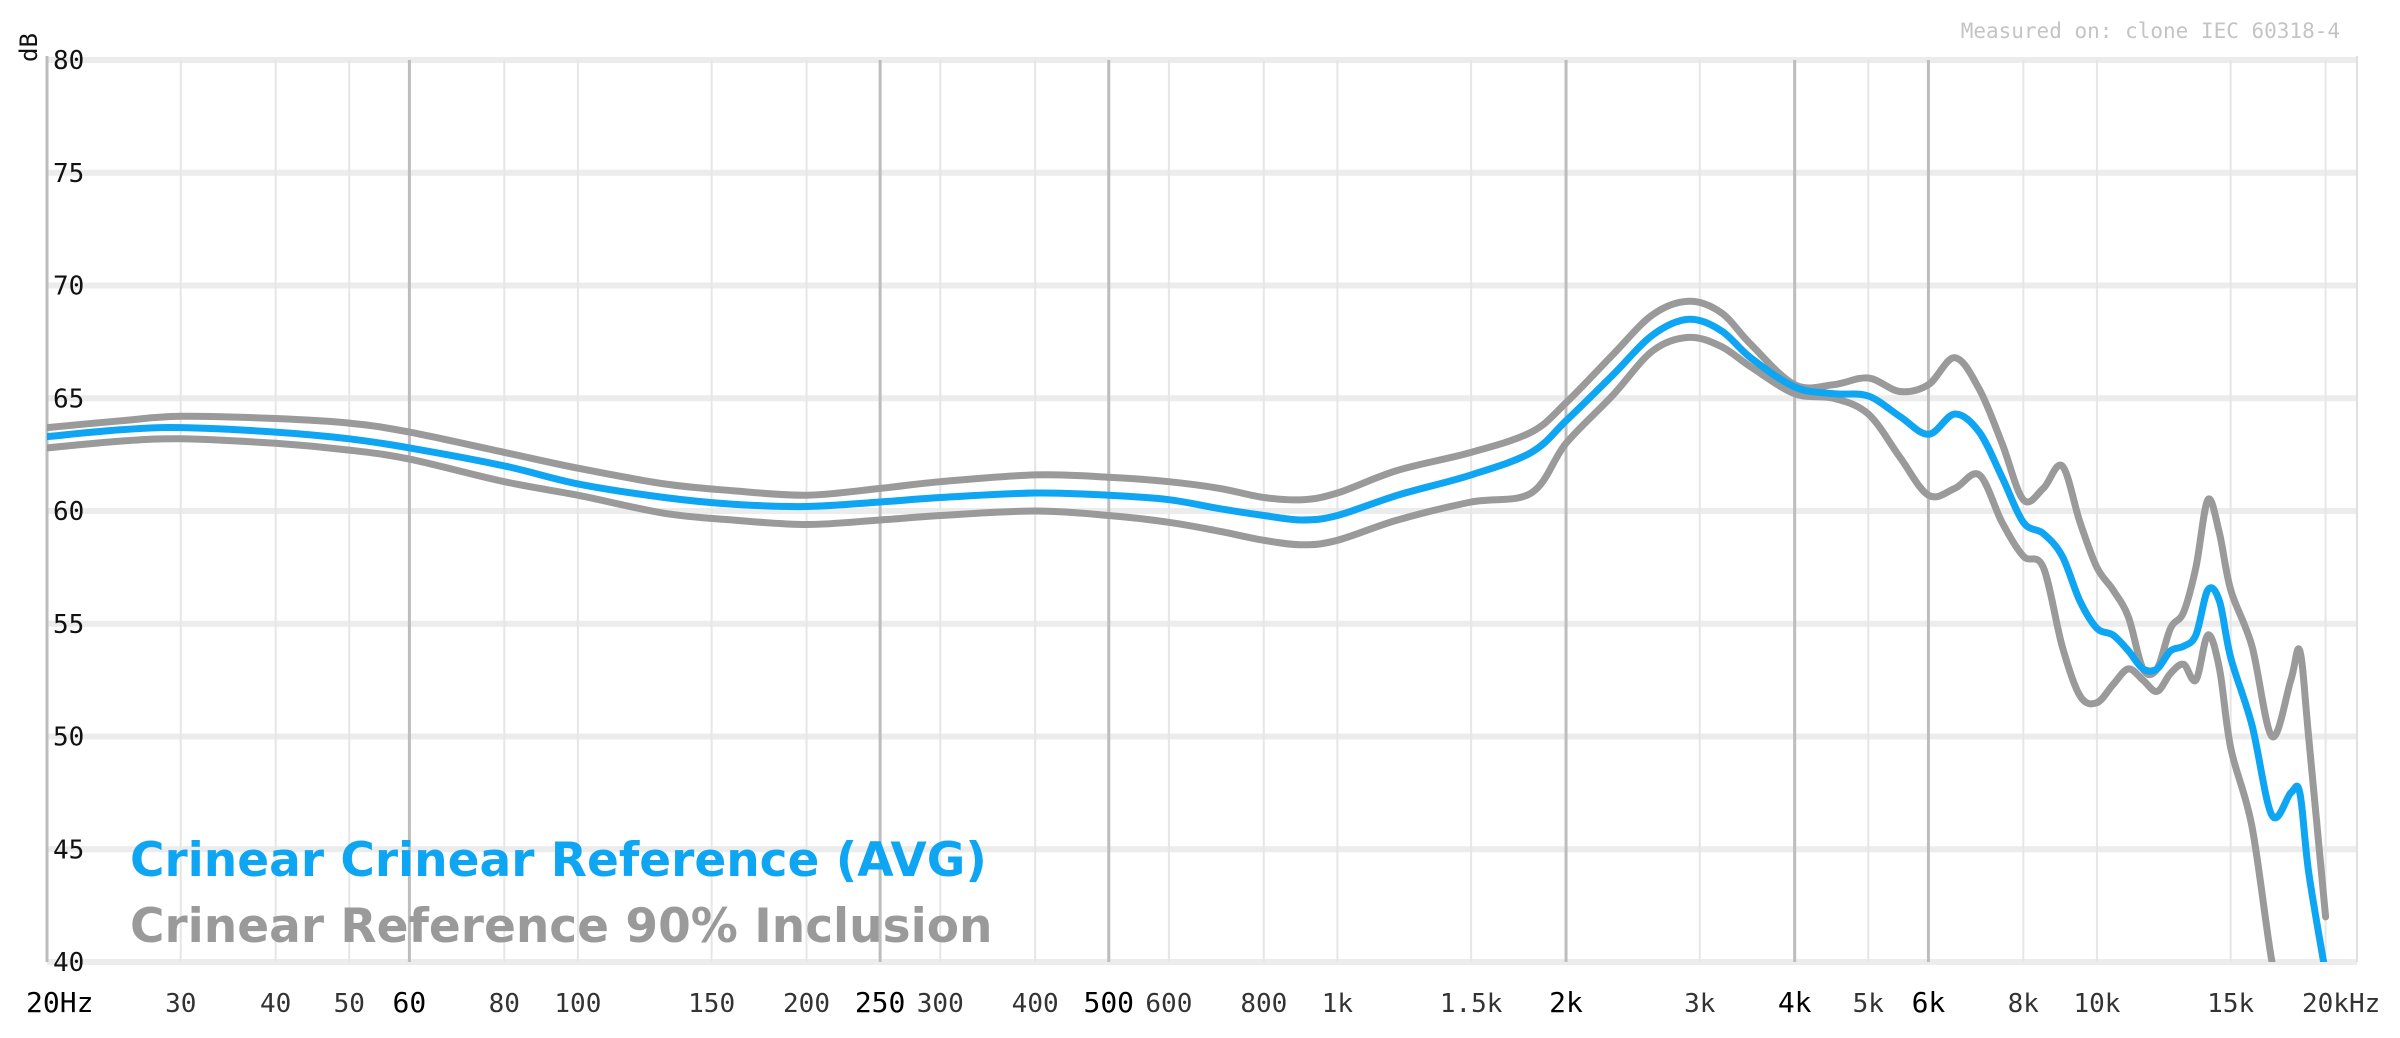 The width and height of the screenshot is (2400, 1038). I want to click on x-tick-label: 200, so click(806, 1004).